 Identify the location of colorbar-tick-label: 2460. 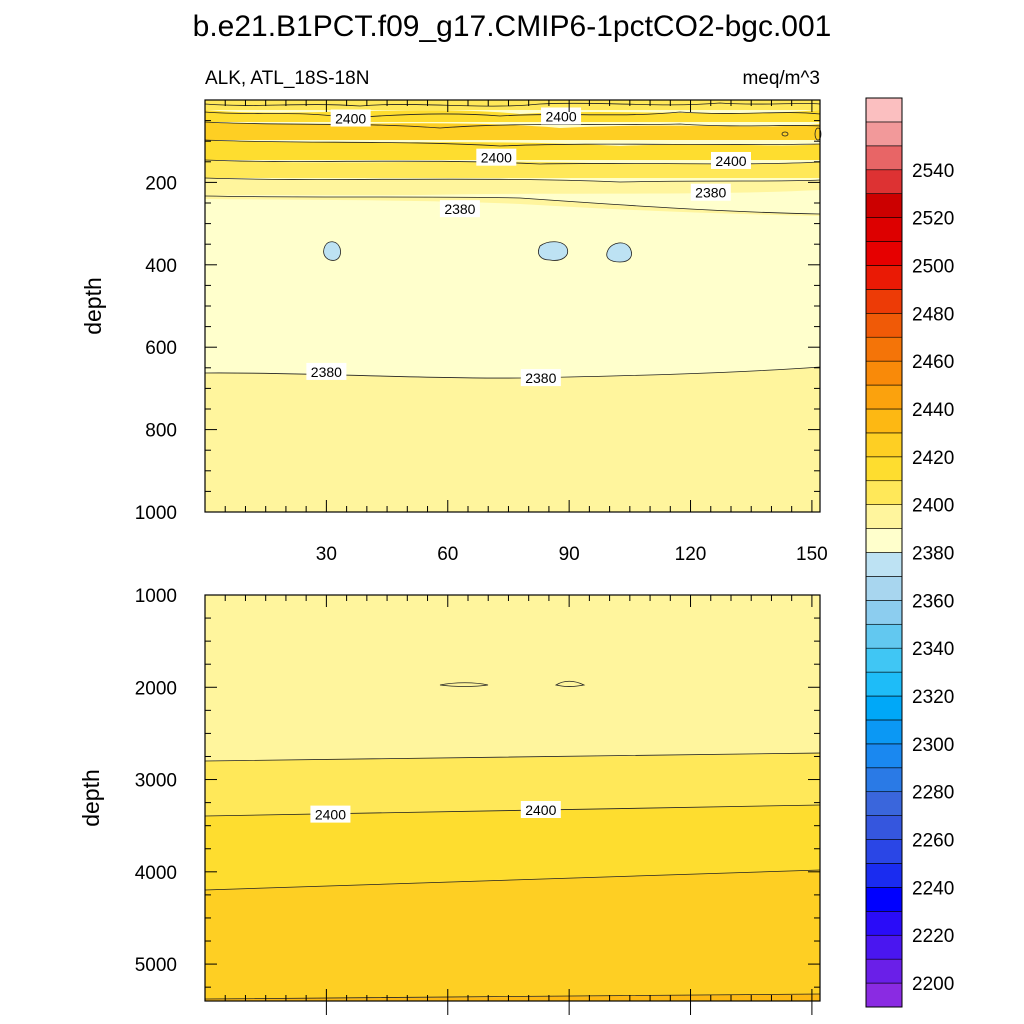
(933, 362).